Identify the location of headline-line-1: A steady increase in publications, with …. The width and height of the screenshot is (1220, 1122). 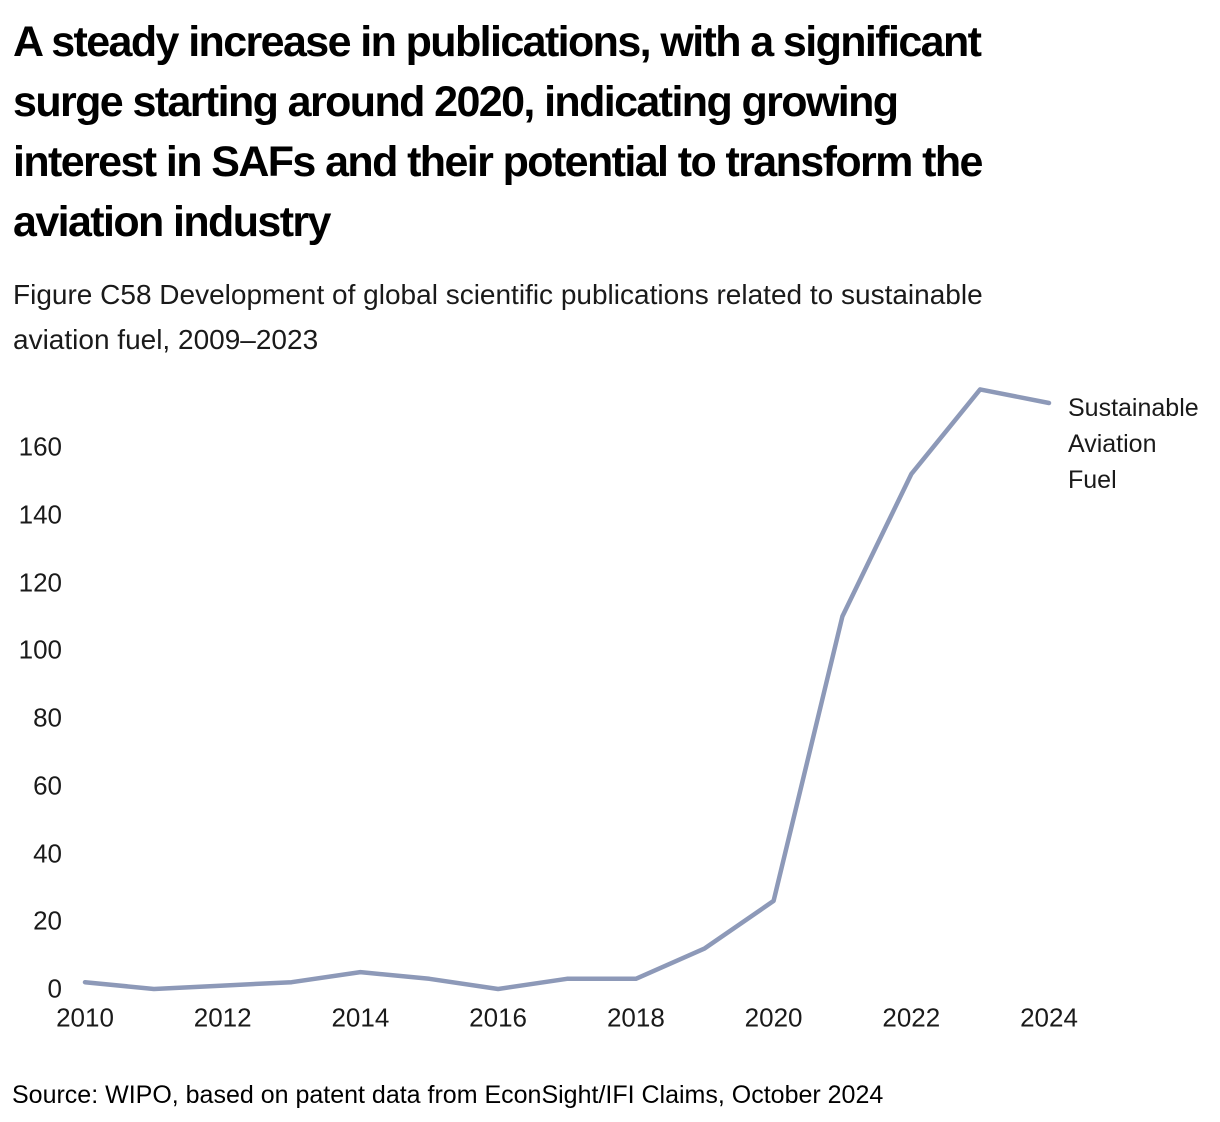
(497, 42).